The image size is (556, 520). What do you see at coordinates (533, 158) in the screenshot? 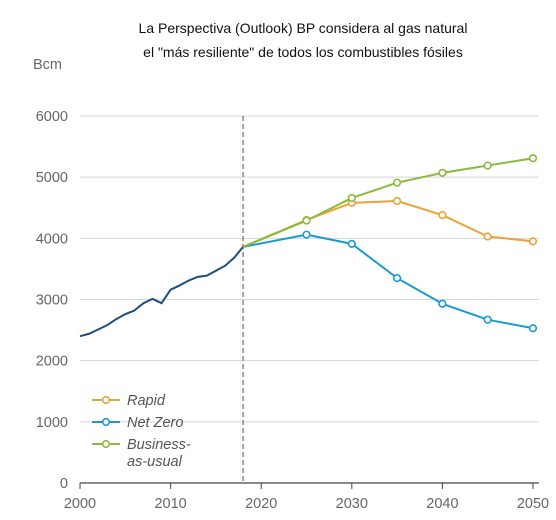
I see `point-business-as-usual-2050` at bounding box center [533, 158].